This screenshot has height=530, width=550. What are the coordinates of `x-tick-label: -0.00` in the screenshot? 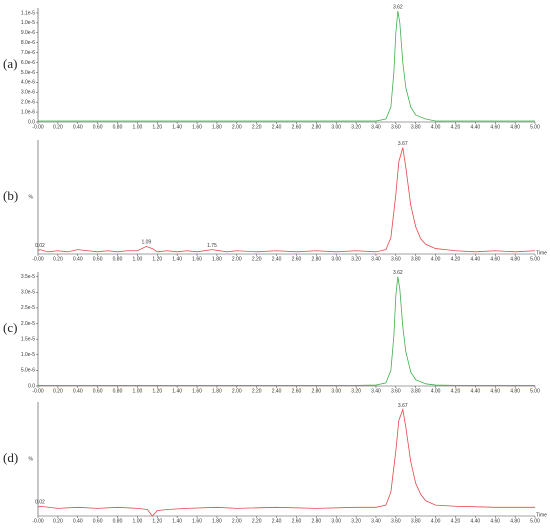 It's located at (38, 391).